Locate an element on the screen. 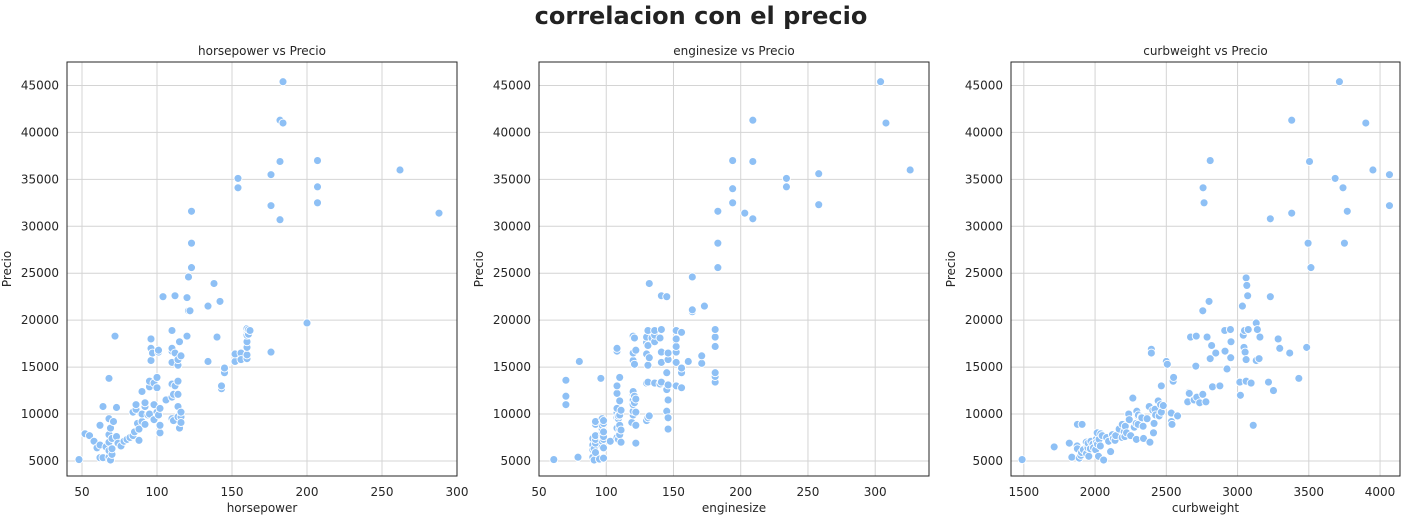 The height and width of the screenshot is (517, 1402). x-tick-label: 2500 is located at coordinates (1166, 492).